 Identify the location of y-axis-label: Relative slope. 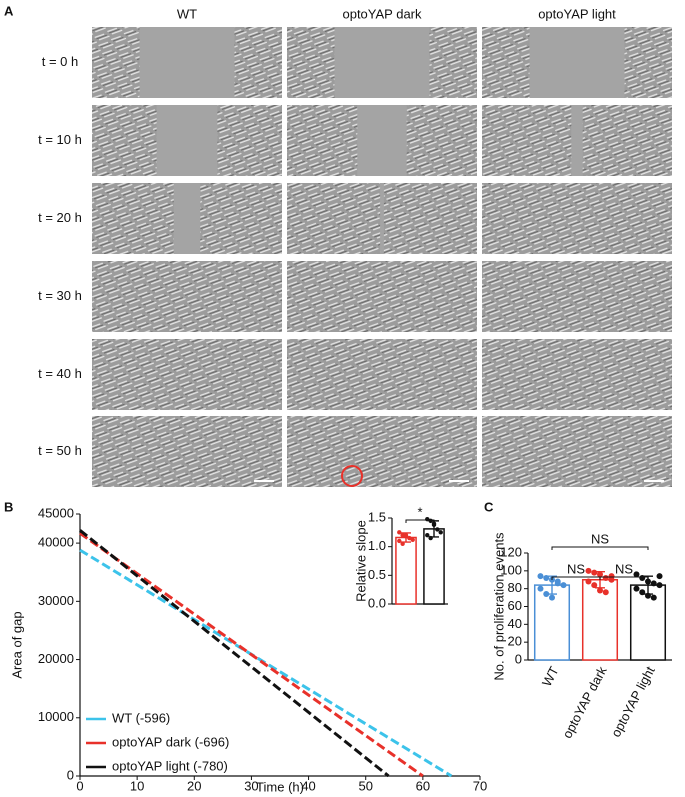
(360, 561).